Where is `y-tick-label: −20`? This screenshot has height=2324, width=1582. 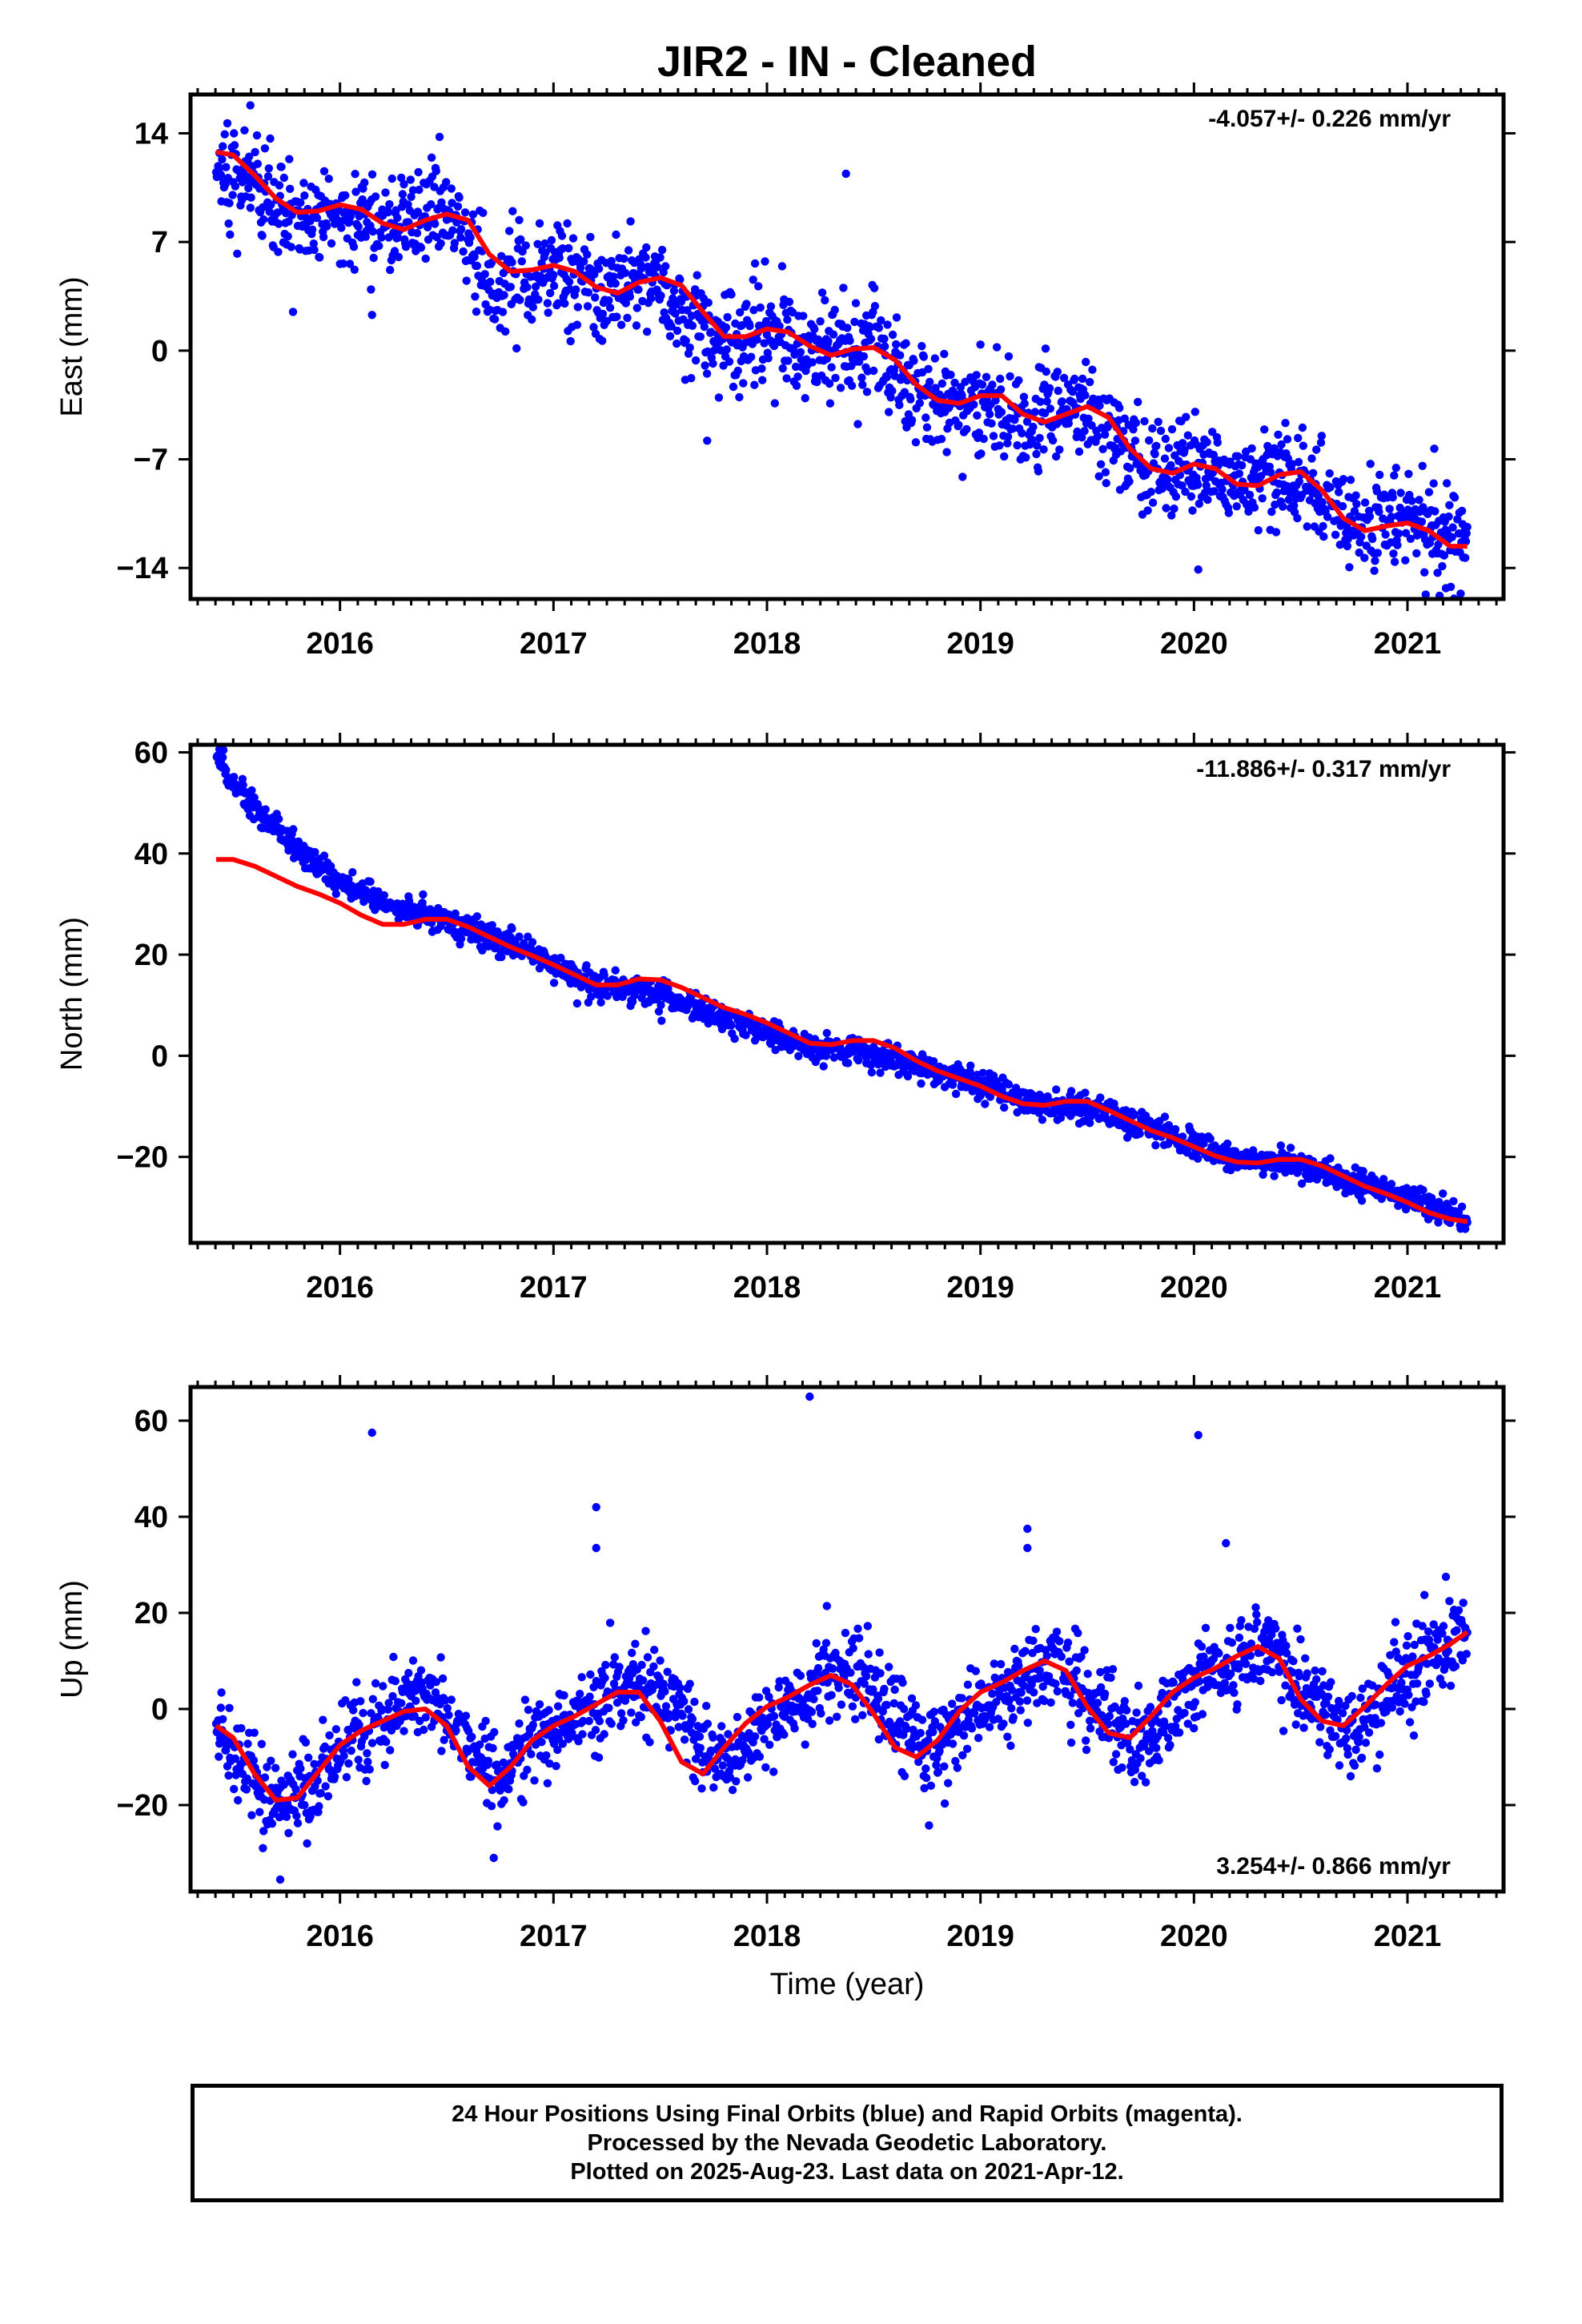 y-tick-label: −20 is located at coordinates (142, 1158).